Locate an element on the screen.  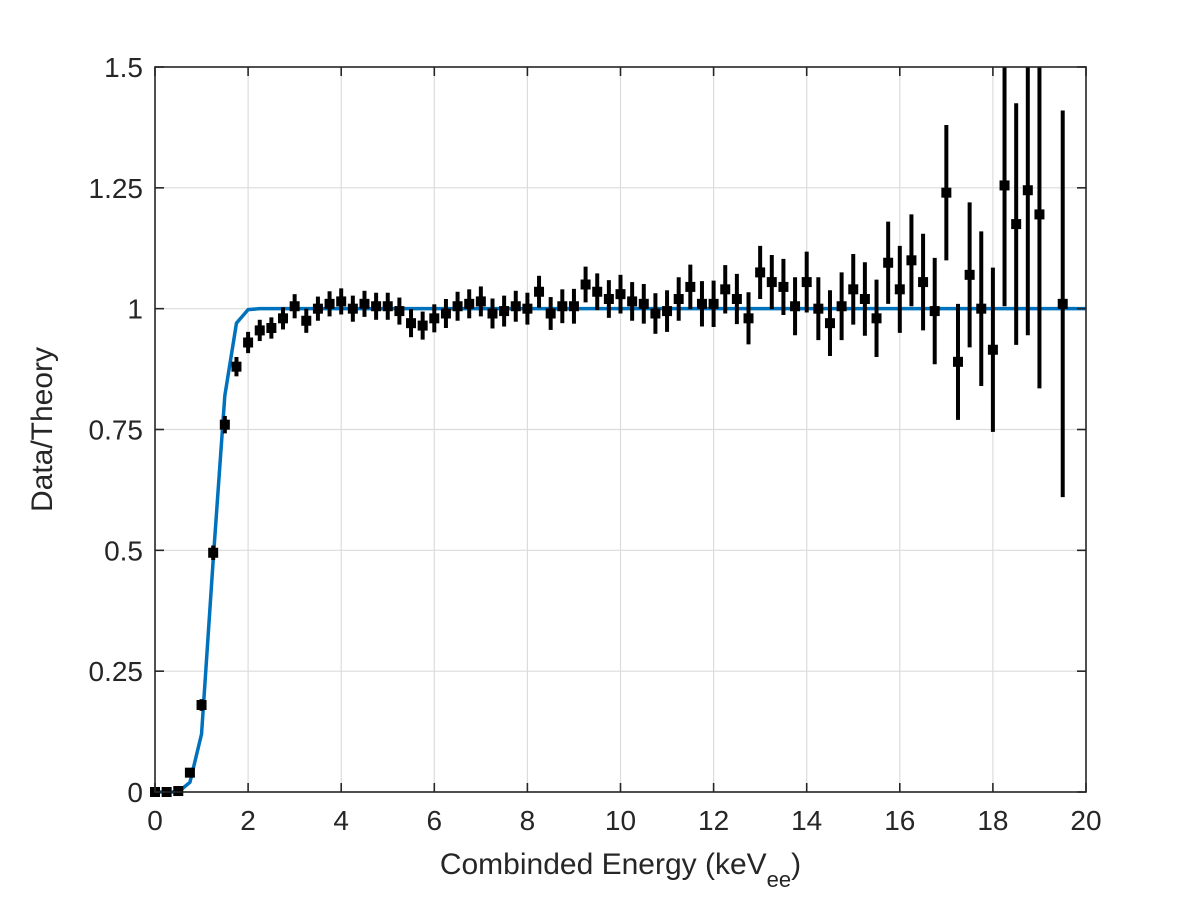
x-tick-label: 14 is located at coordinates (806, 820).